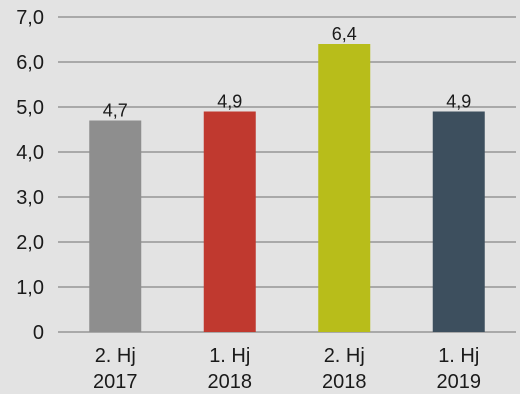  What do you see at coordinates (344, 369) in the screenshot?
I see `category-label: 2. Hj 2018` at bounding box center [344, 369].